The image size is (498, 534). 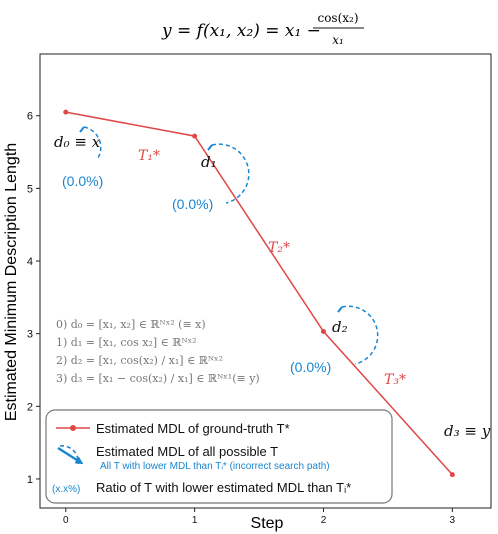 I want to click on ratio-label-step-1: (0.0%), so click(x=192, y=204).